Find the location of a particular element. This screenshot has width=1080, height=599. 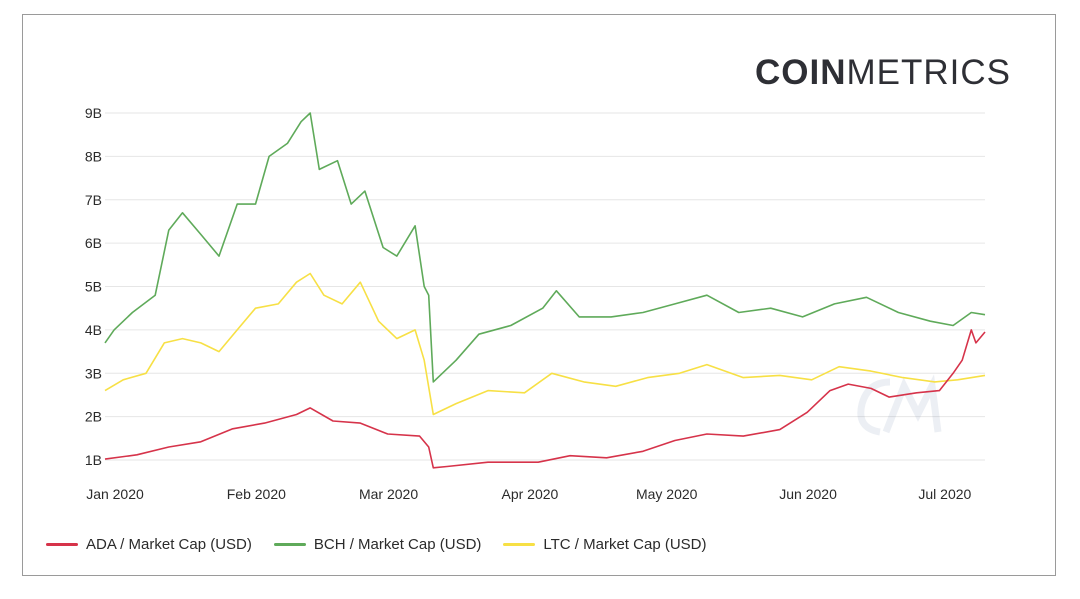

legend-item: BCH / Market Cap (USD) is located at coordinates (377, 544).